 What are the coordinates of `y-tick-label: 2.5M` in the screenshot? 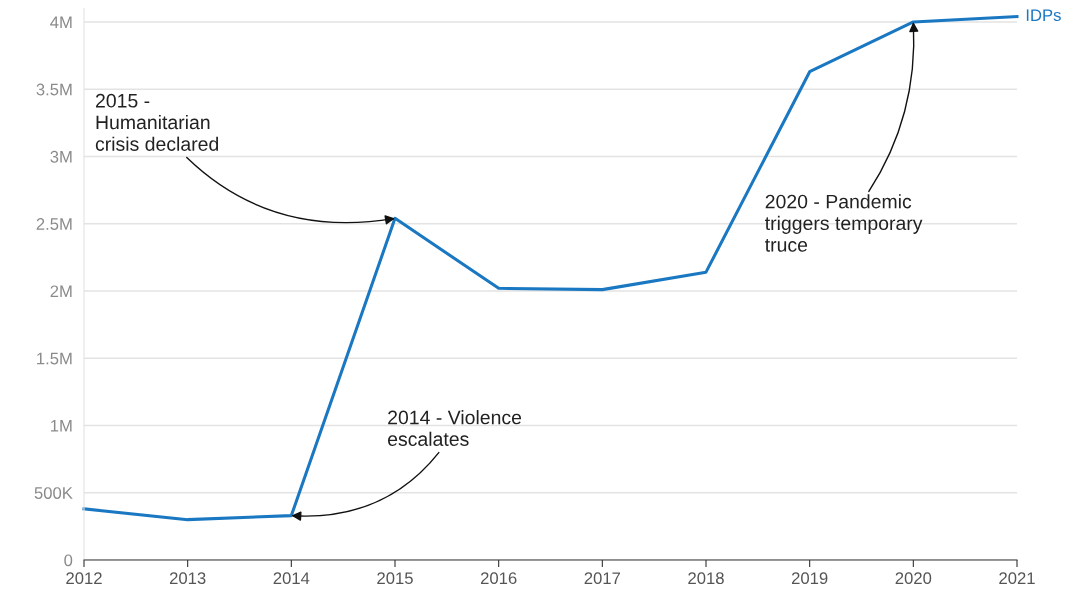 It's located at (54, 224).